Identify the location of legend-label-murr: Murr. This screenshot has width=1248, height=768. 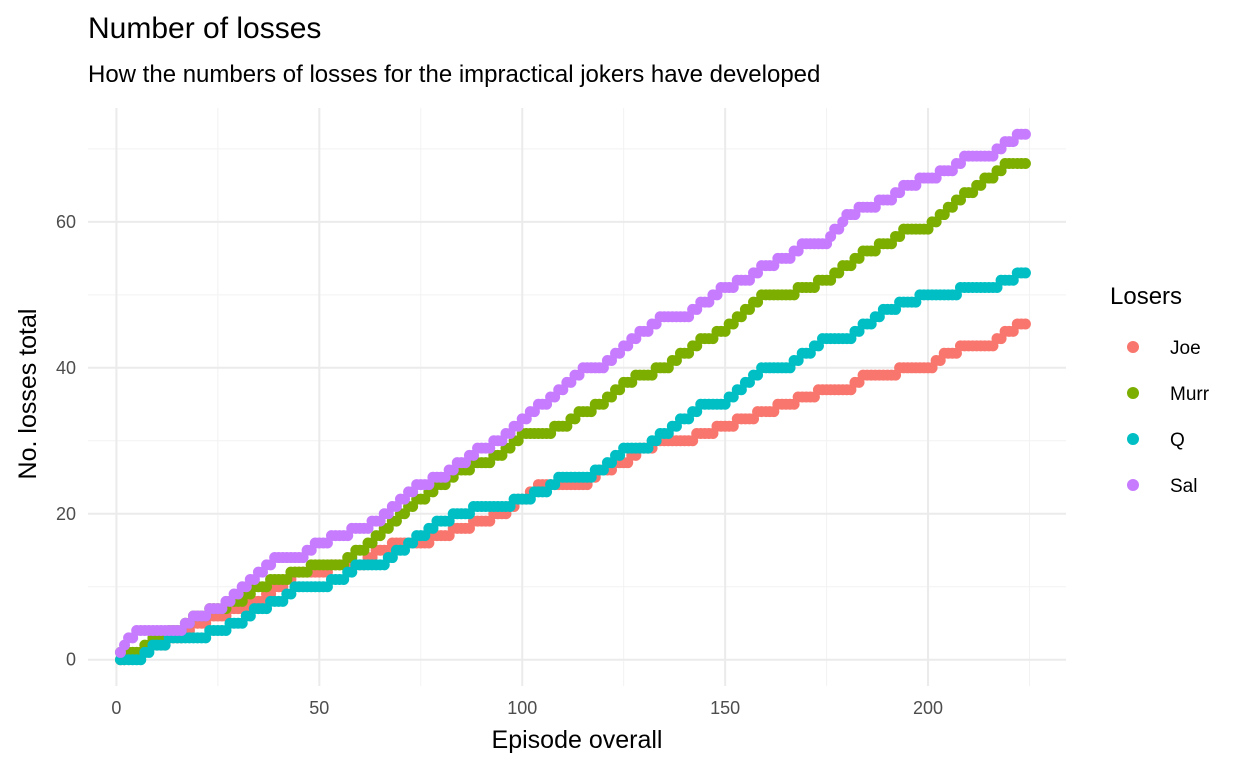
(1190, 394).